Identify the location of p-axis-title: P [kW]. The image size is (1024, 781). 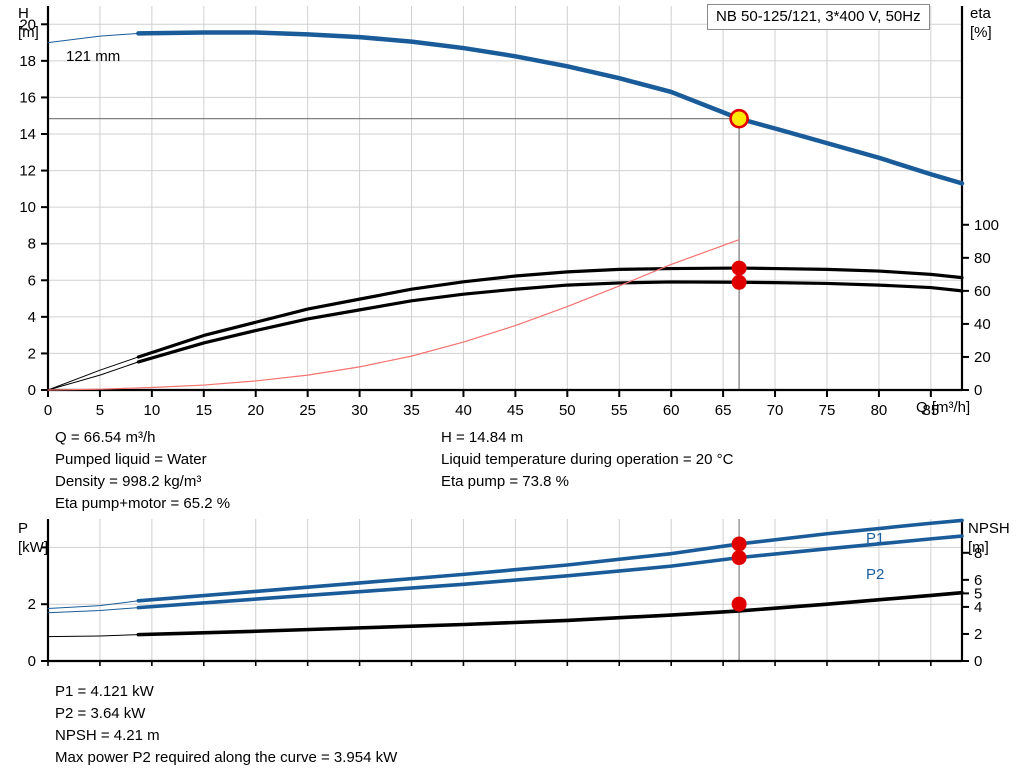
(33, 538).